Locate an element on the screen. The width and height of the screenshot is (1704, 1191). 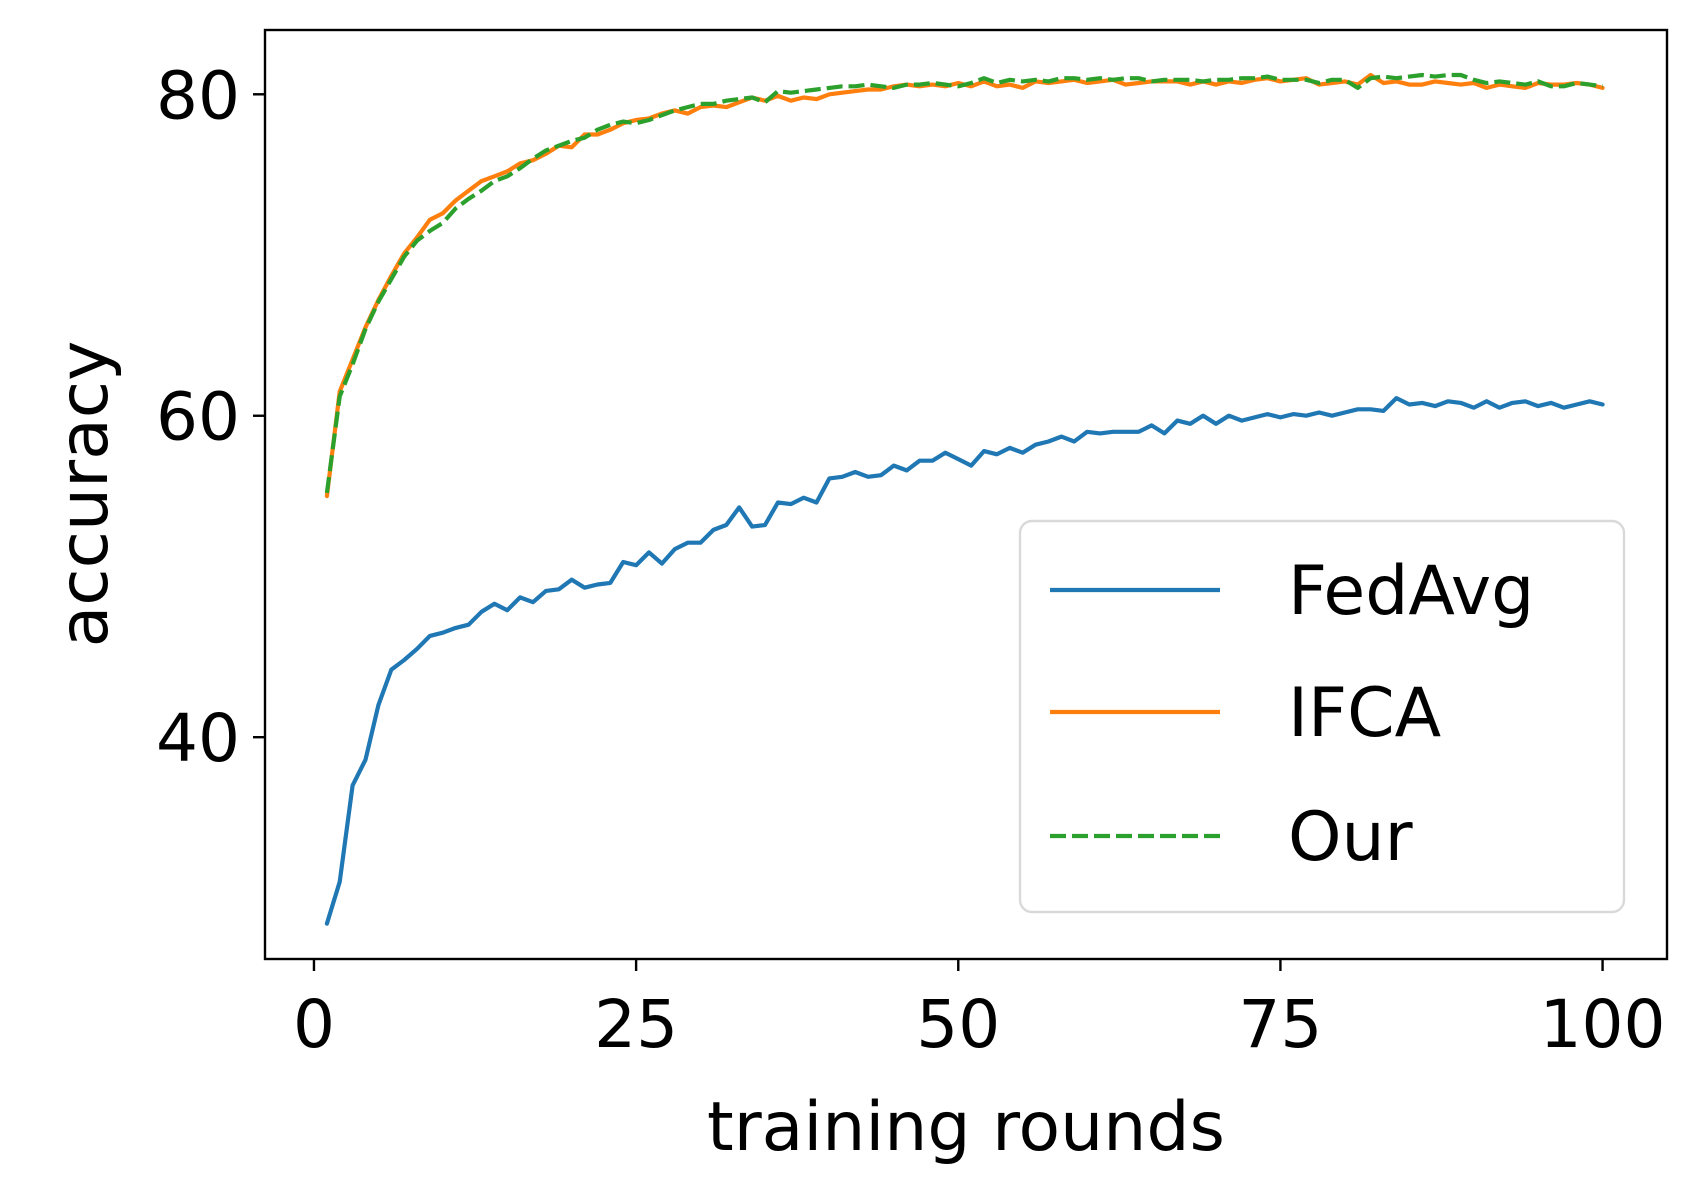
legend-label: Our is located at coordinates (1350, 837).